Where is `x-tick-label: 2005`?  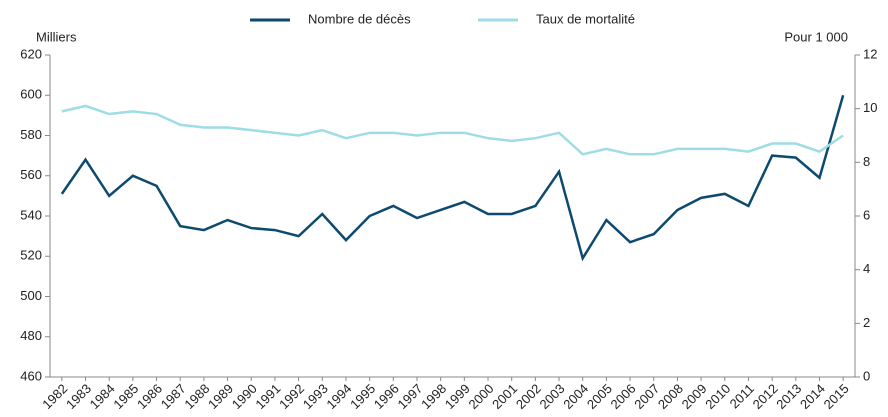 x-tick-label: 2005 is located at coordinates (599, 396).